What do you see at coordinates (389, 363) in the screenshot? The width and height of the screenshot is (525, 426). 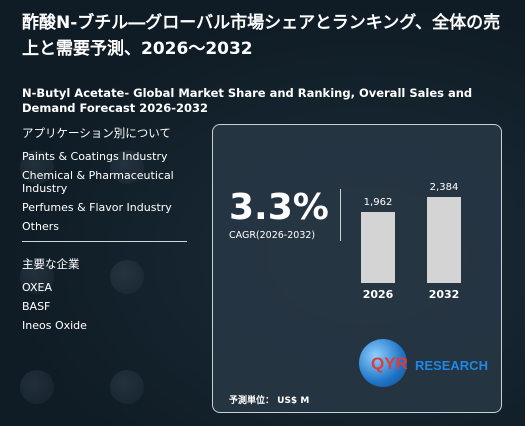 I see `logo-mark: QYR` at bounding box center [389, 363].